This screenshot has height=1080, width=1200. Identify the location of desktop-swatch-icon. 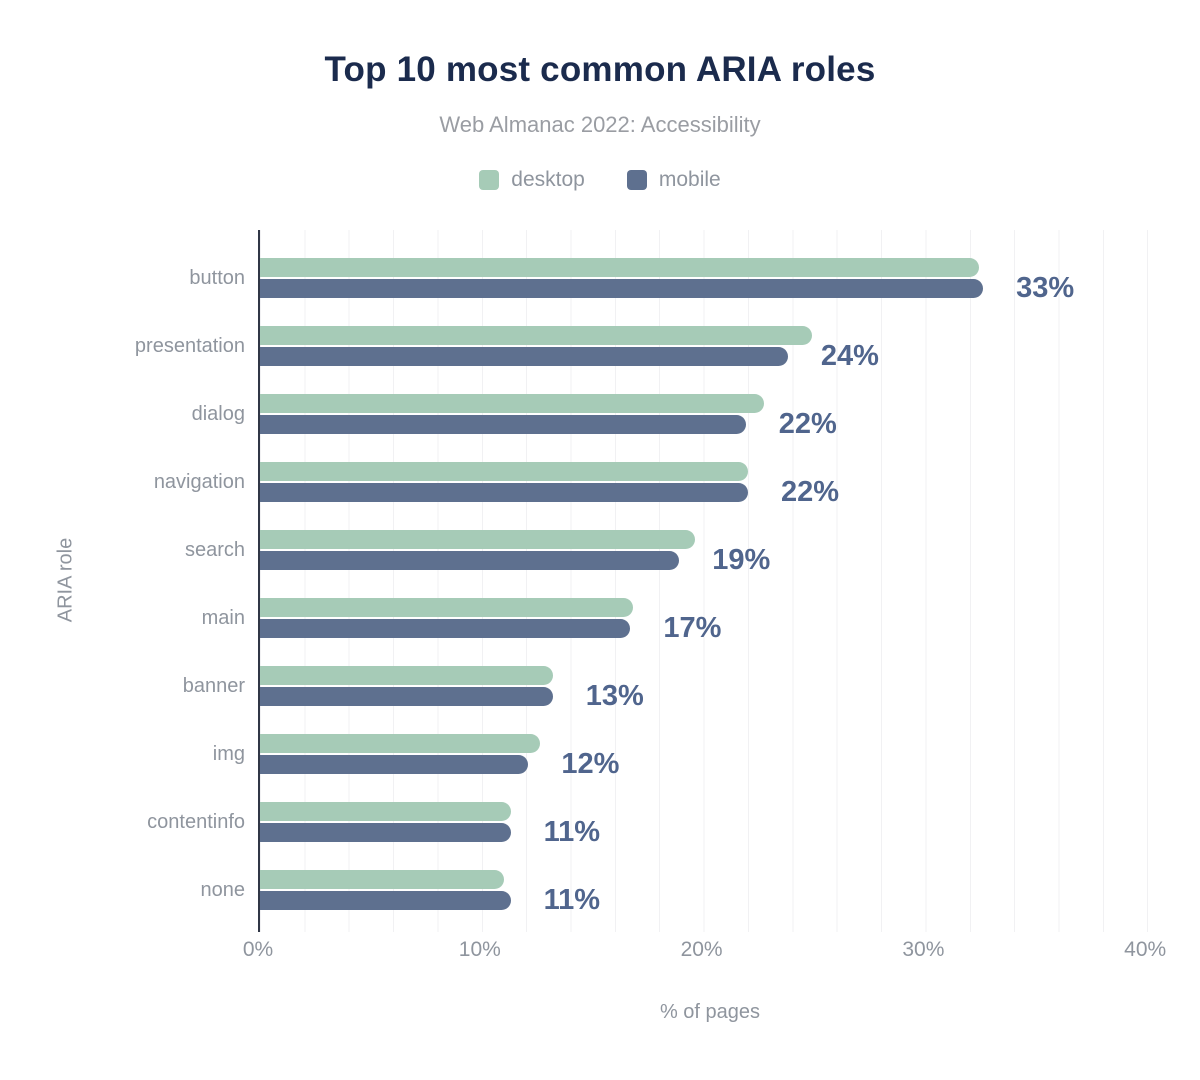
(489, 180).